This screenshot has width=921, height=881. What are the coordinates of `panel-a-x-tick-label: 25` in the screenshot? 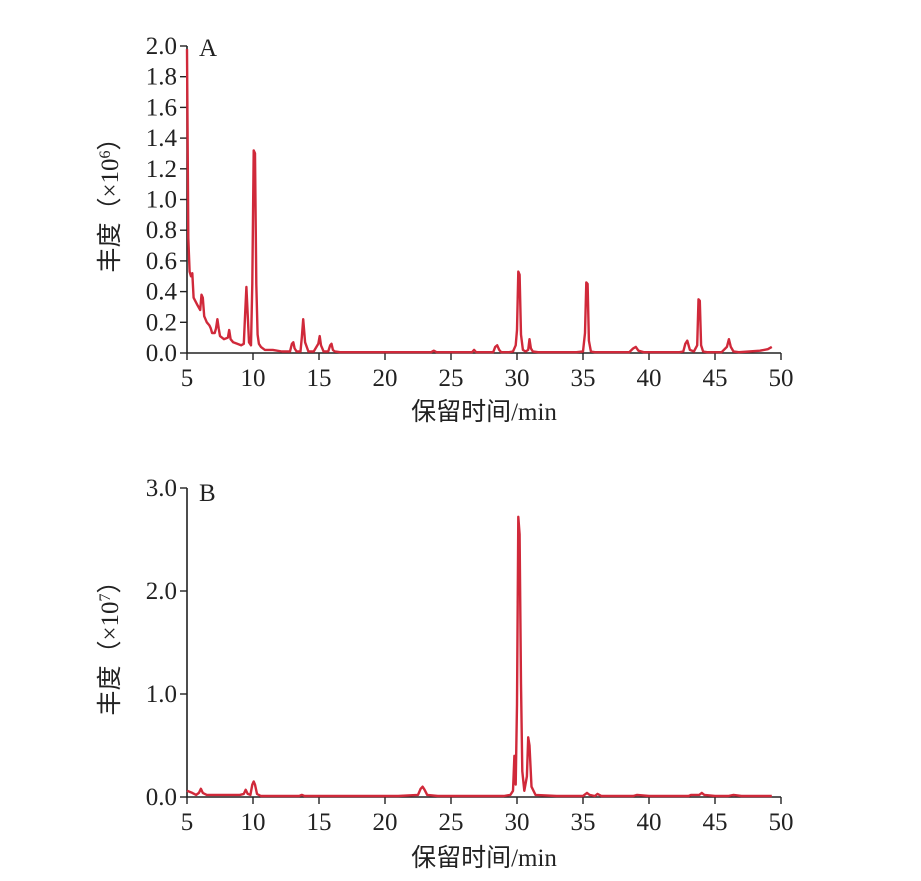 It's located at (451, 378).